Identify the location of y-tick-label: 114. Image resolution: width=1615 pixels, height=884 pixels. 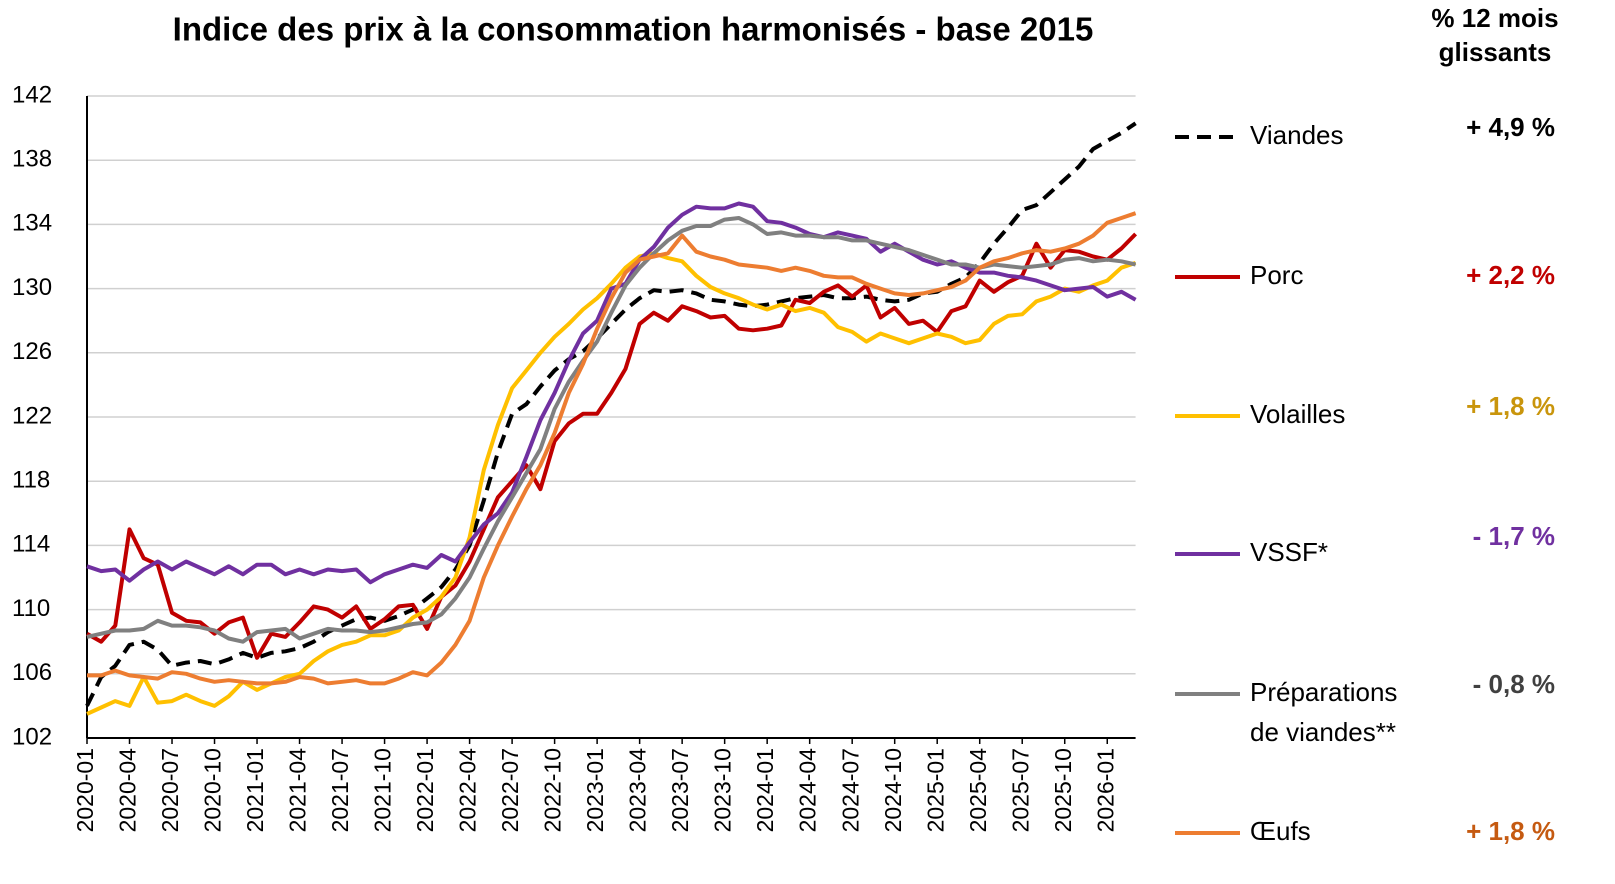
(31, 544).